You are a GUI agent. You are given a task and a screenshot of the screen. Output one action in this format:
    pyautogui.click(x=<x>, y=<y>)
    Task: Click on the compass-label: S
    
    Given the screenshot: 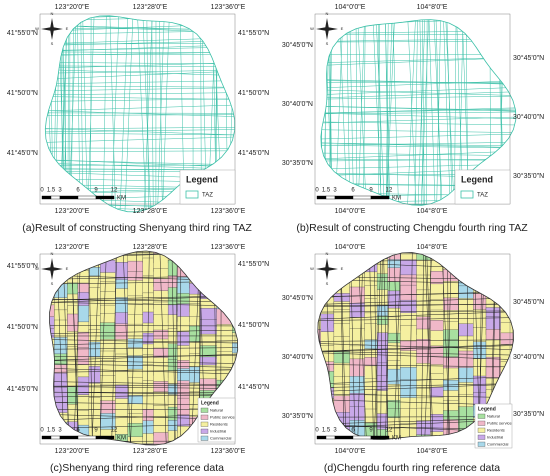 What is the action you would take?
    pyautogui.click(x=327, y=283)
    